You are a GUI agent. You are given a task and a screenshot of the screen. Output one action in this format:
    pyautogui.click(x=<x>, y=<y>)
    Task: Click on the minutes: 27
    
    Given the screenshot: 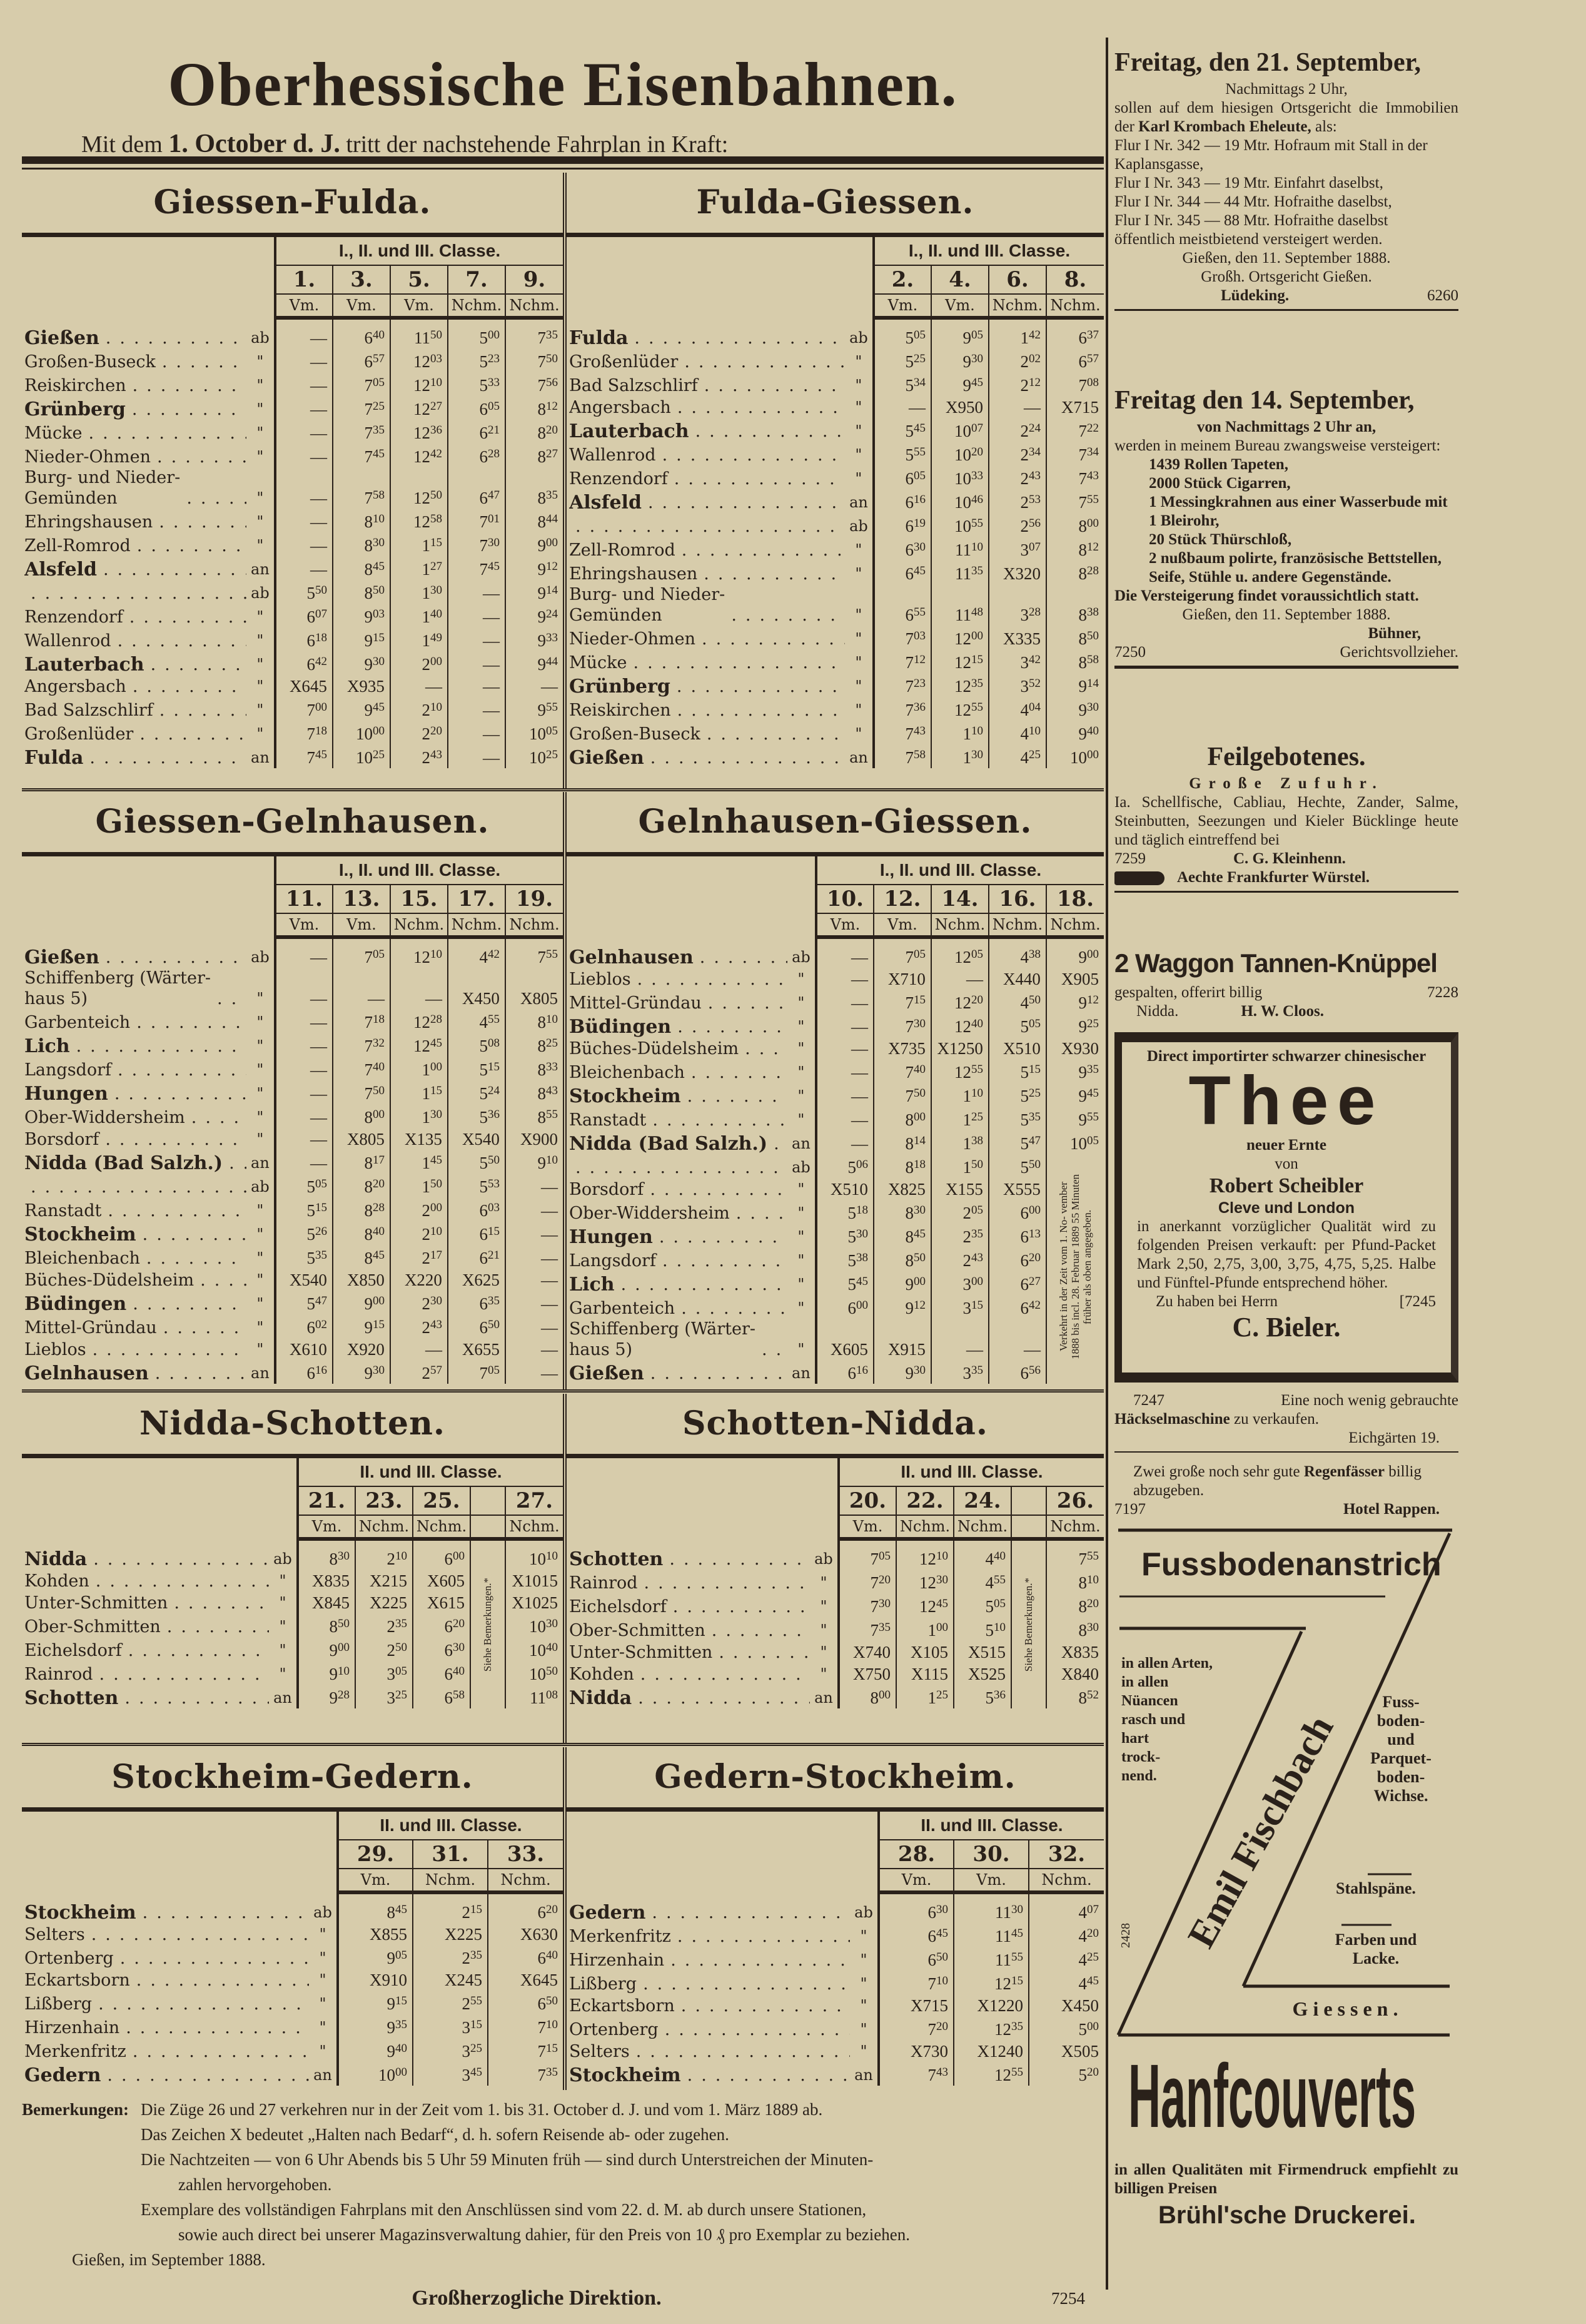 What is the action you would take?
    pyautogui.click(x=552, y=453)
    